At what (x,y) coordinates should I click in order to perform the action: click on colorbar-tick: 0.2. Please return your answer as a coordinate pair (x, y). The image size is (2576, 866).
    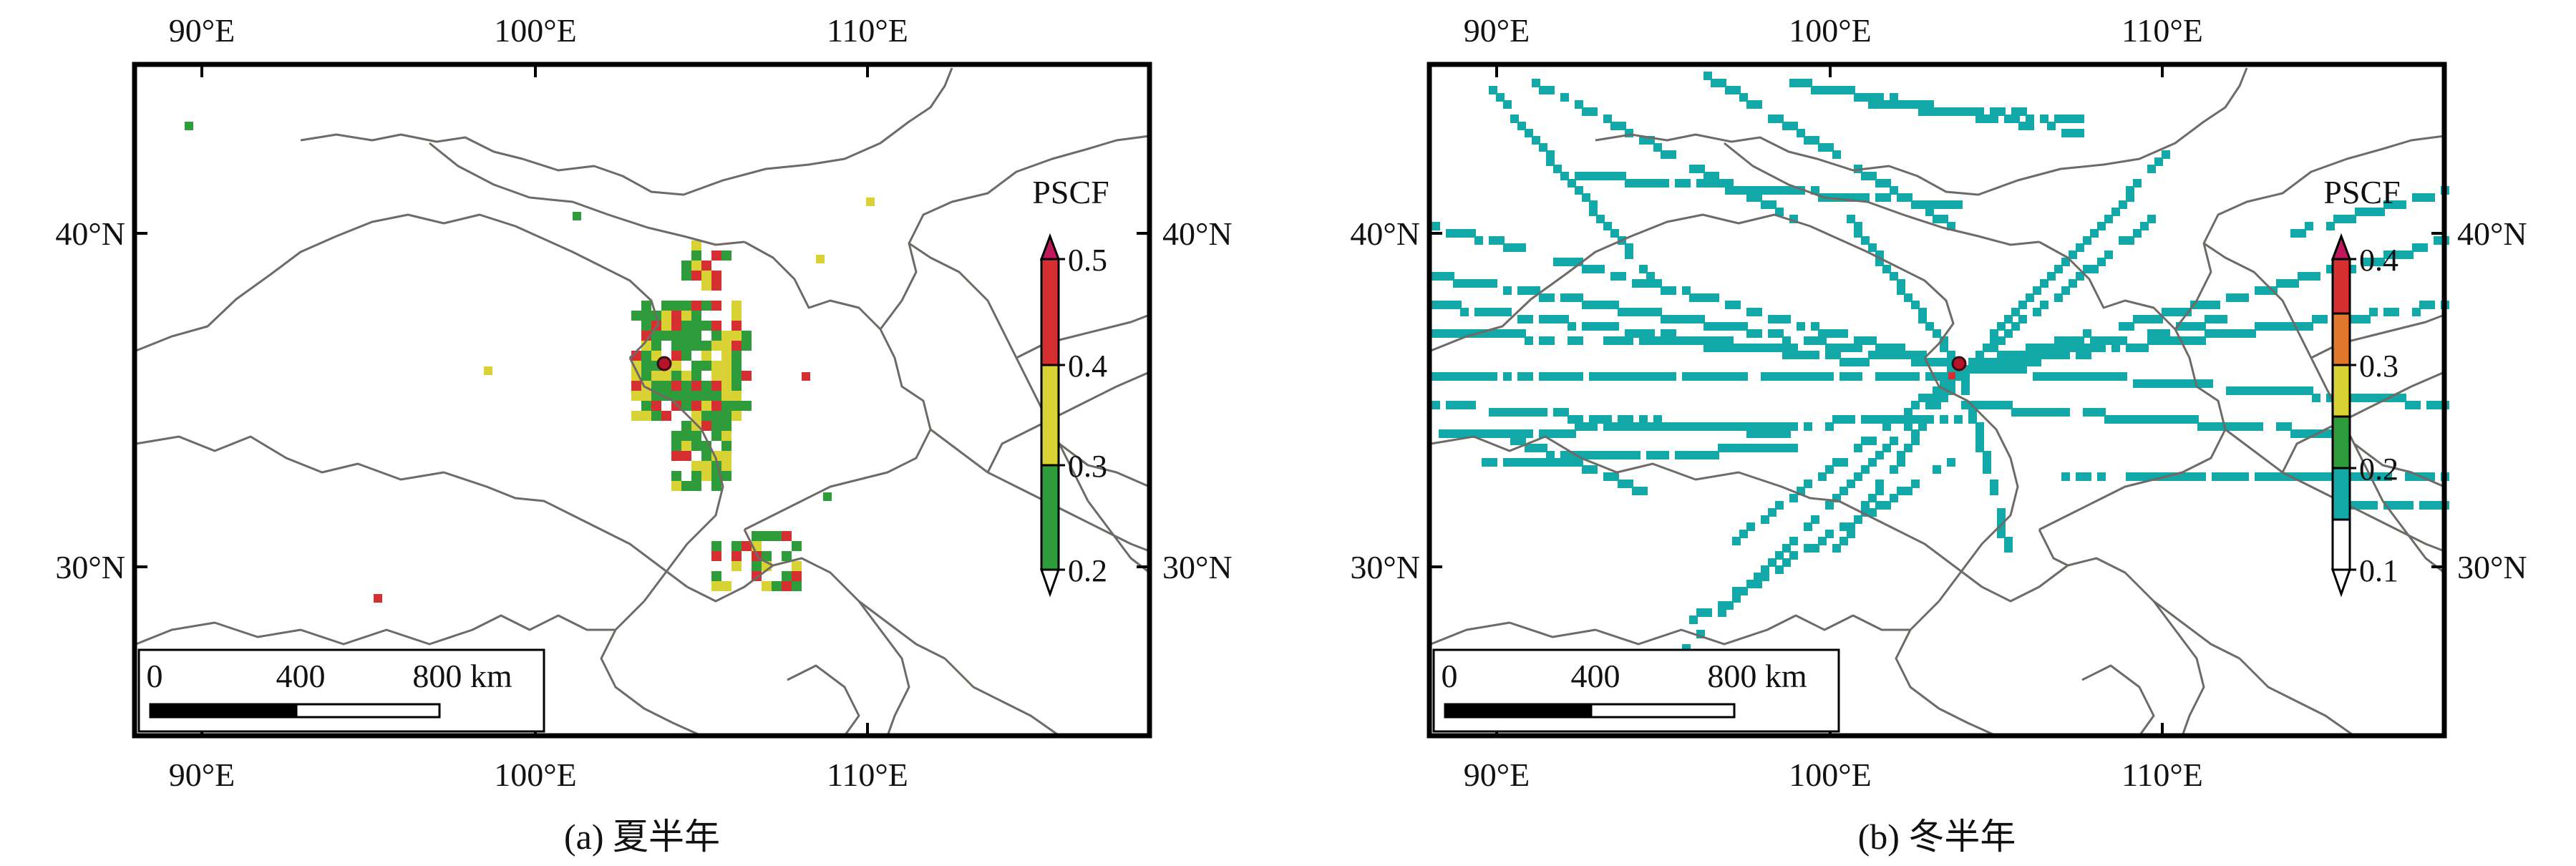
    Looking at the image, I should click on (2378, 469).